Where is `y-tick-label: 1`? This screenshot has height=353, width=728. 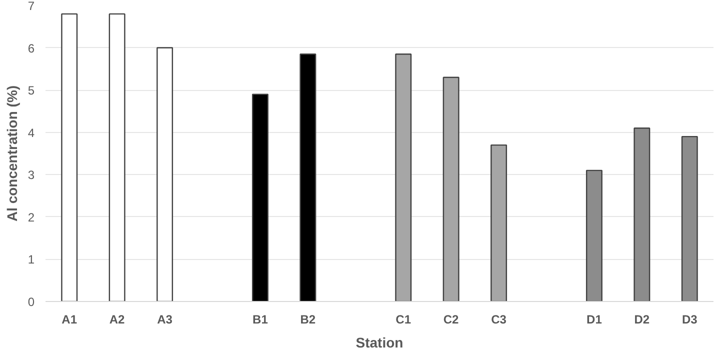
y-tick-label: 1 is located at coordinates (31, 259).